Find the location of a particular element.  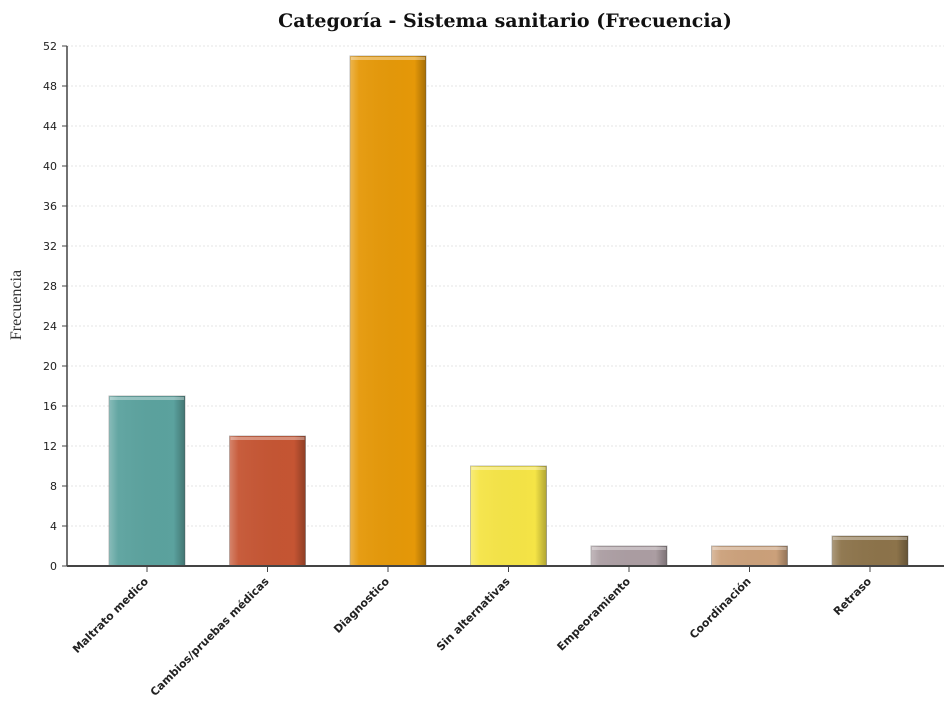

y-tick-label: 48 is located at coordinates (50, 86).